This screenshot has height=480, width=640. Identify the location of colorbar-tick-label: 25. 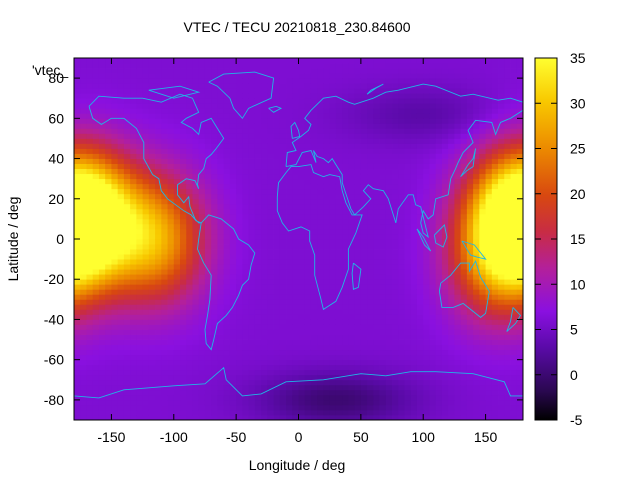
(578, 149).